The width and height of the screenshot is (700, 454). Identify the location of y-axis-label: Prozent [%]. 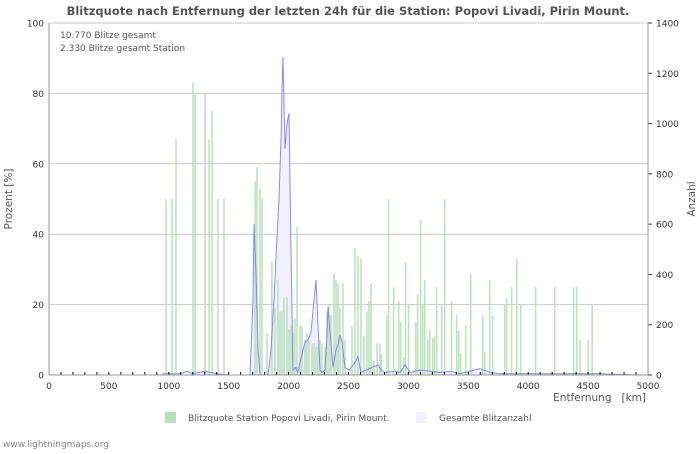
(9, 199).